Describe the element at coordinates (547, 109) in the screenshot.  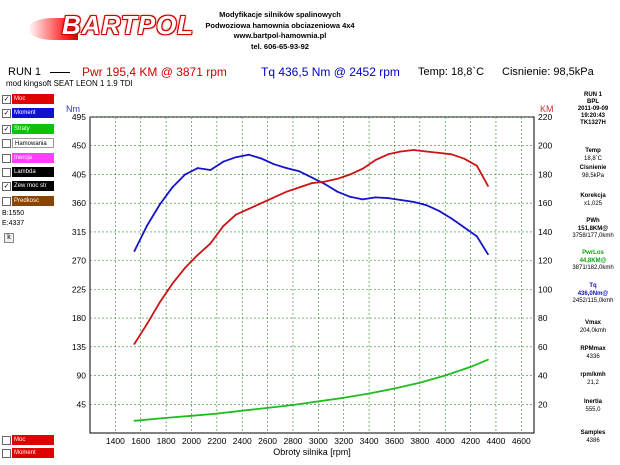
I see `y-right-axis-label: KM` at that location.